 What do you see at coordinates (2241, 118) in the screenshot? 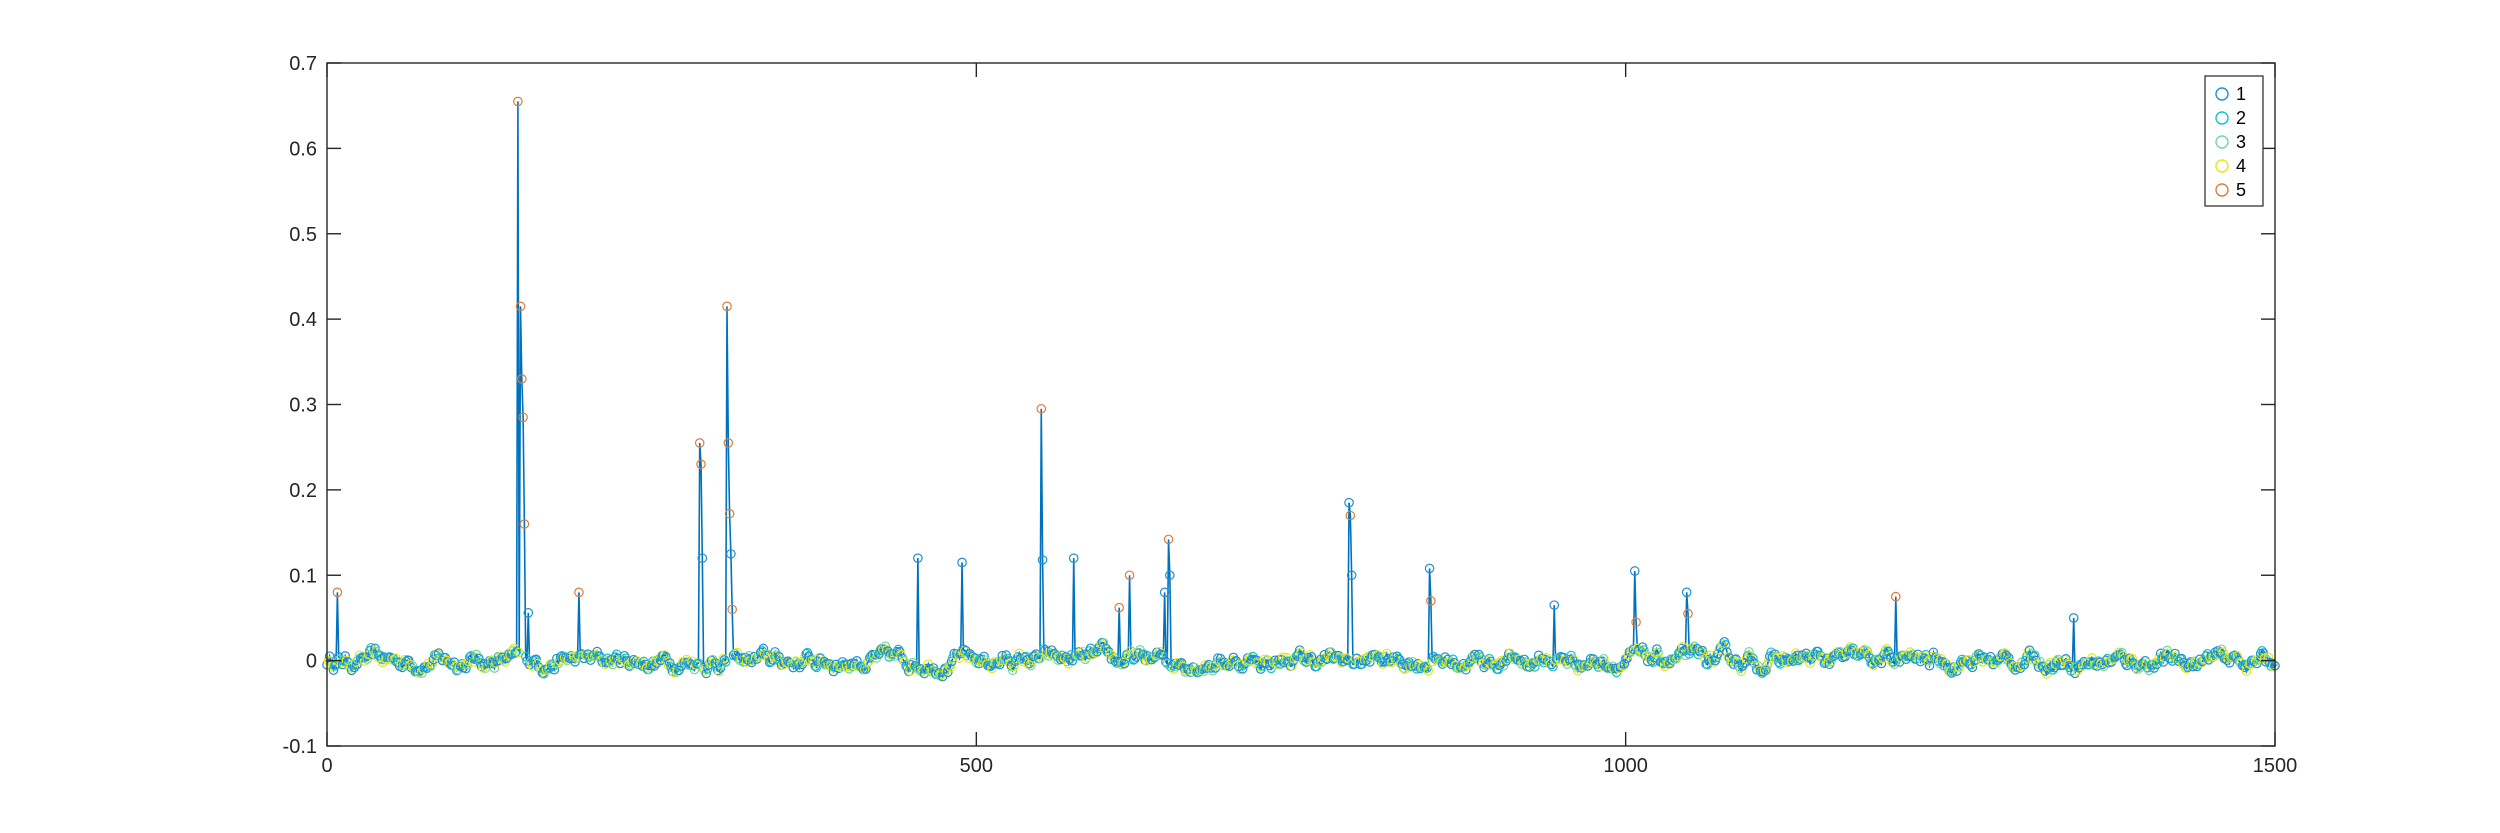
I see `legend-label: 2` at bounding box center [2241, 118].